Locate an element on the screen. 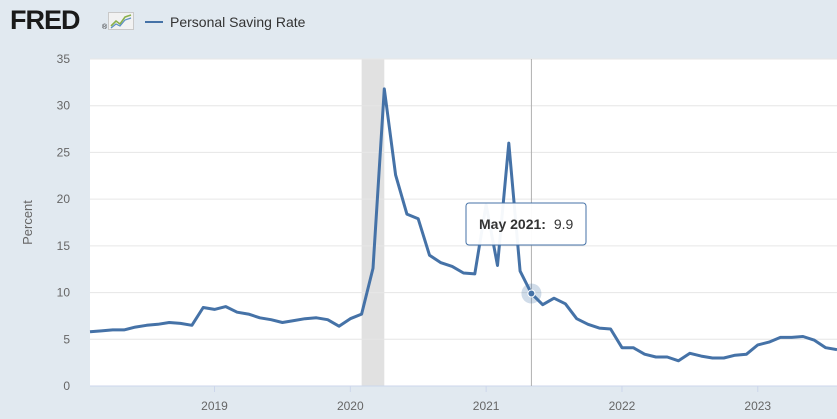 This screenshot has width=837, height=419. fred-logo: FRED is located at coordinates (45, 20).